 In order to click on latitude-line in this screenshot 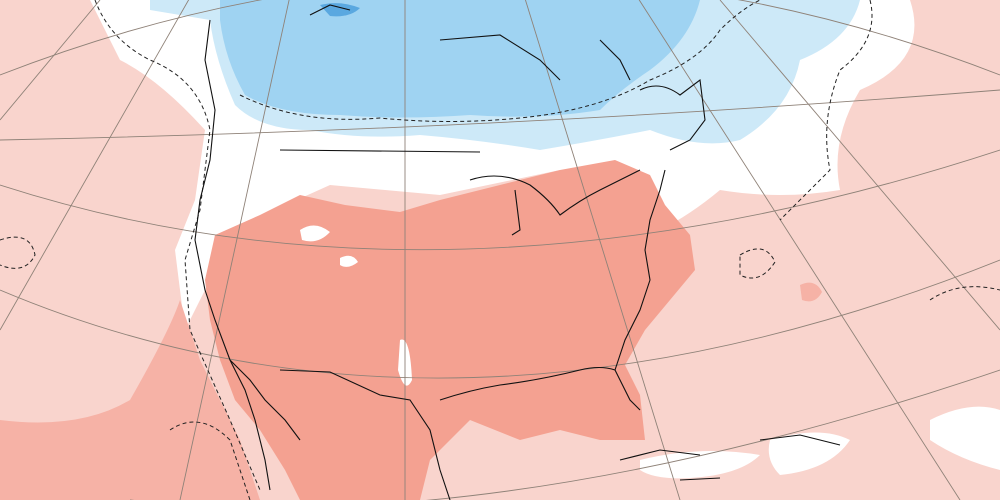, I will do `click(500, 115)`.